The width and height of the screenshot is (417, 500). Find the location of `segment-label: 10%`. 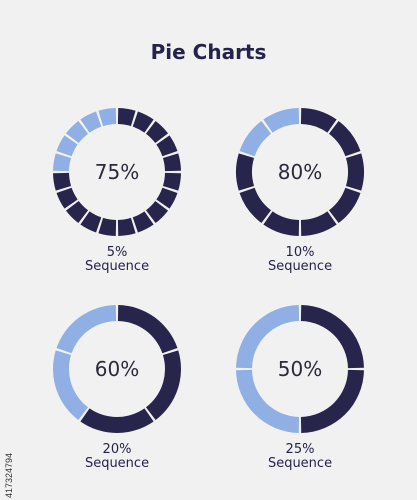

segment-label: 10% is located at coordinates (300, 252).